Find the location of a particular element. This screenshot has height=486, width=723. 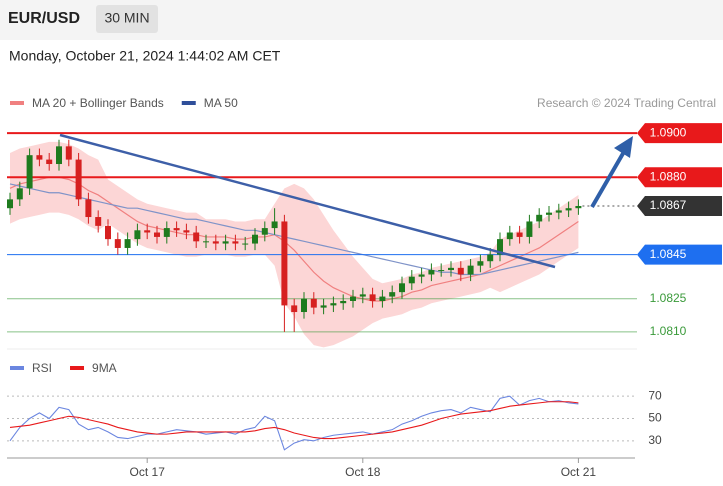

level-label: 1.0845 is located at coordinates (668, 254).